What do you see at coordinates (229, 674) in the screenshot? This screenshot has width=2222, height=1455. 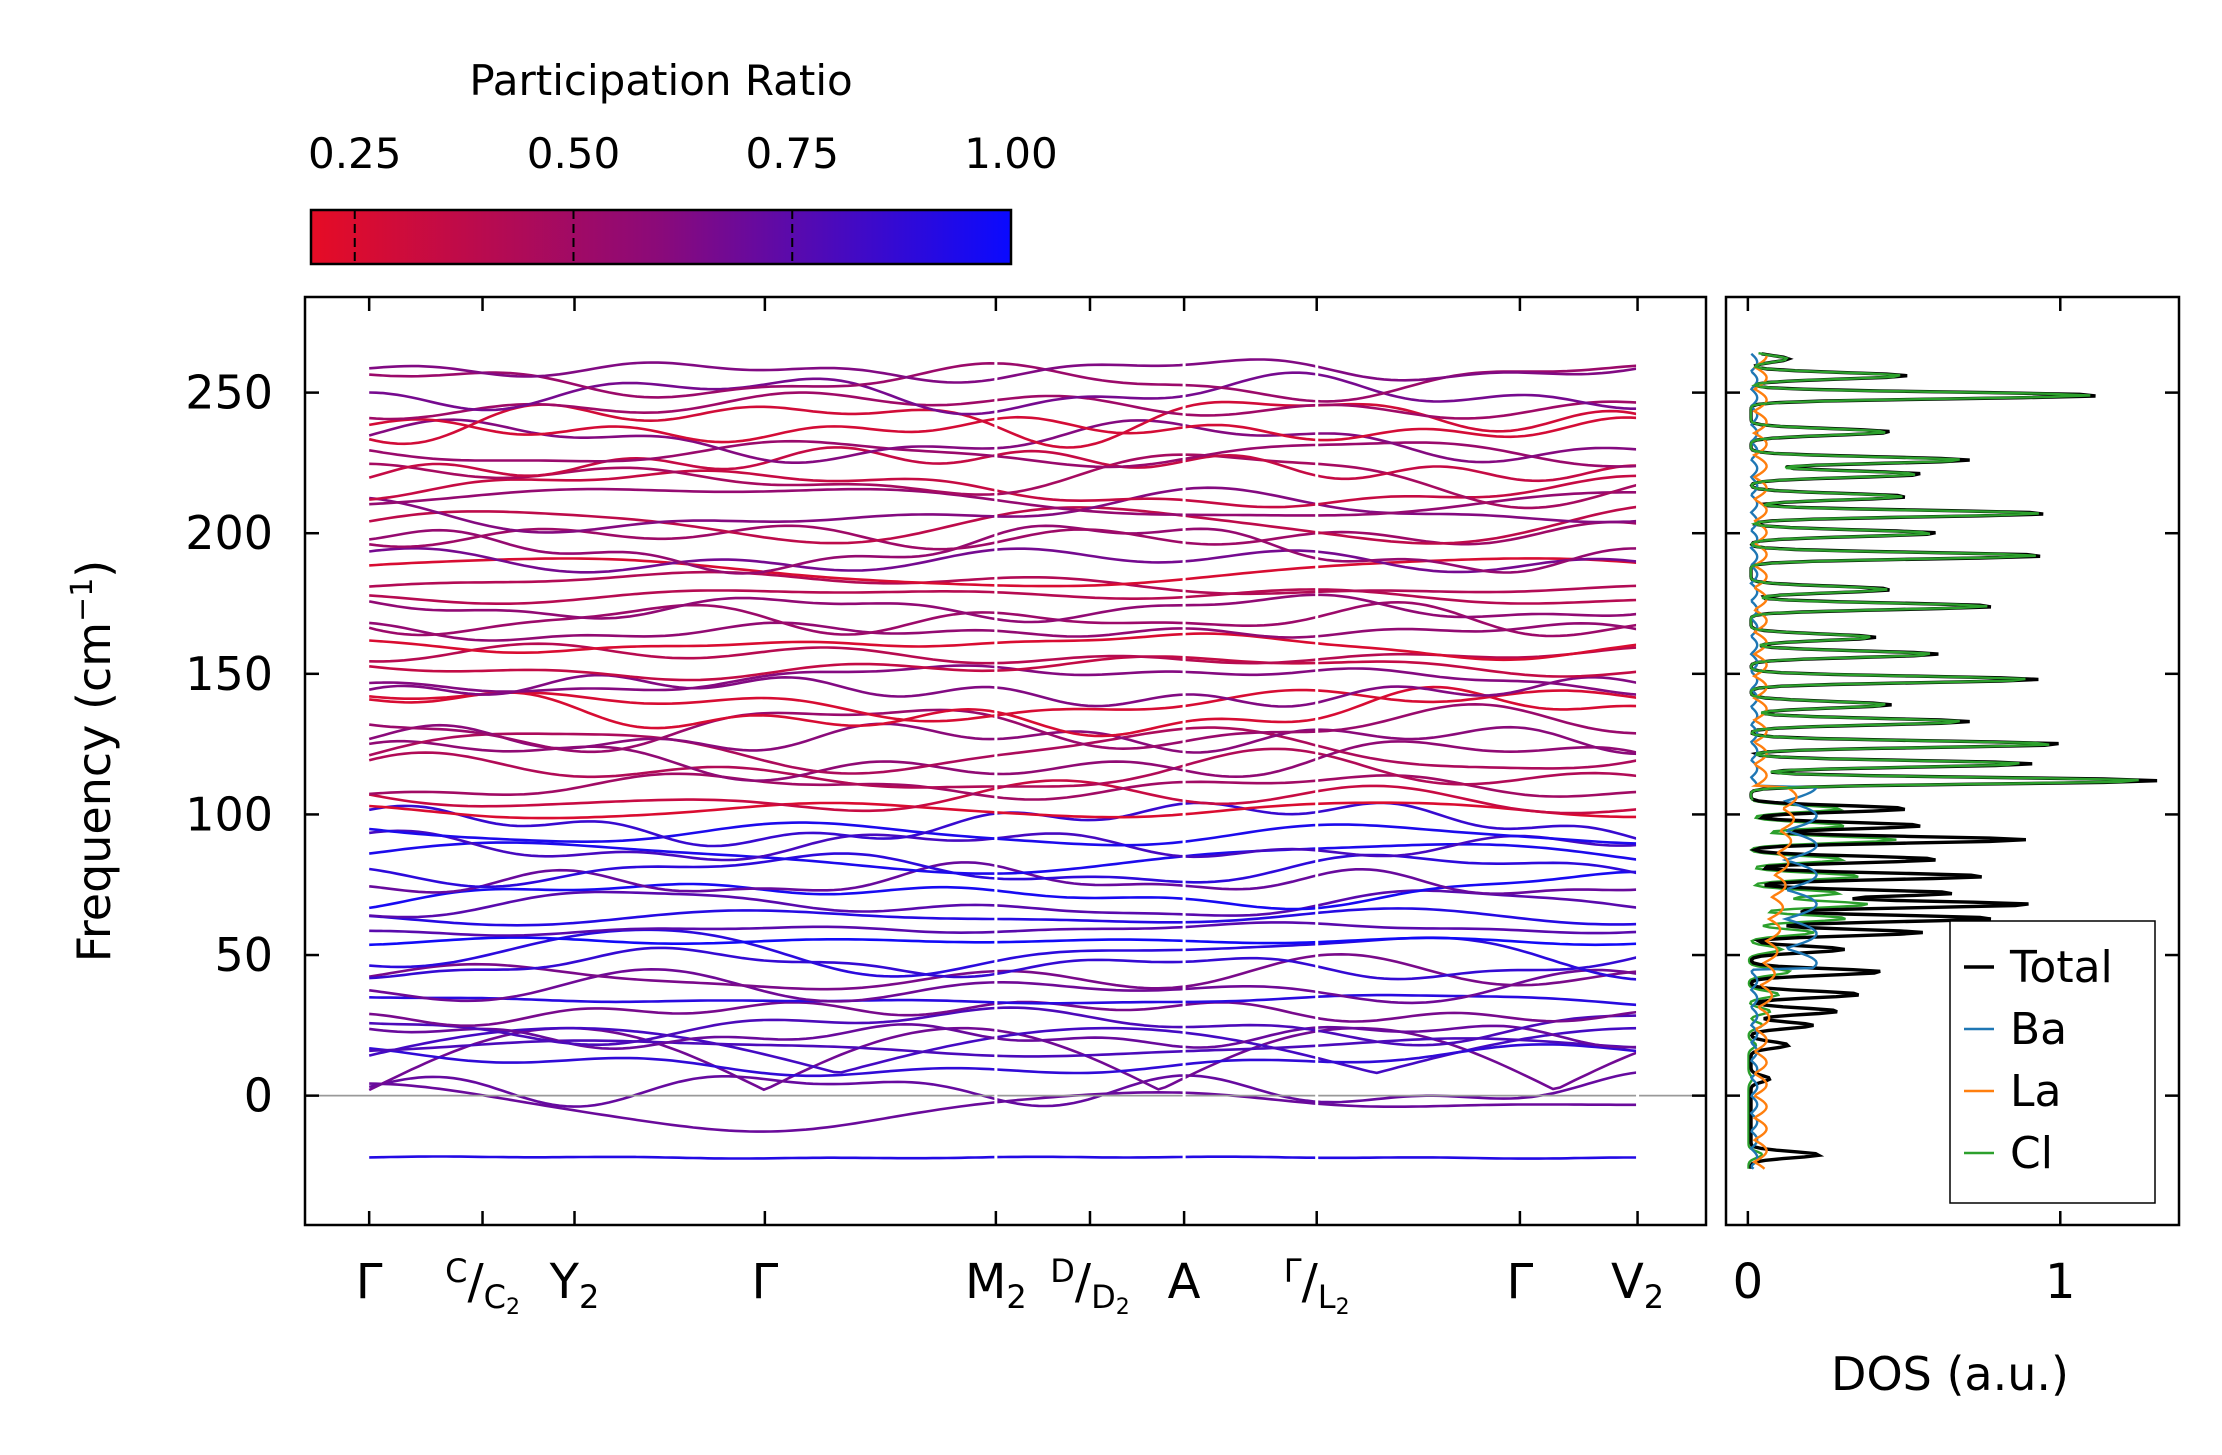 I see `y-tick-label: 150` at bounding box center [229, 674].